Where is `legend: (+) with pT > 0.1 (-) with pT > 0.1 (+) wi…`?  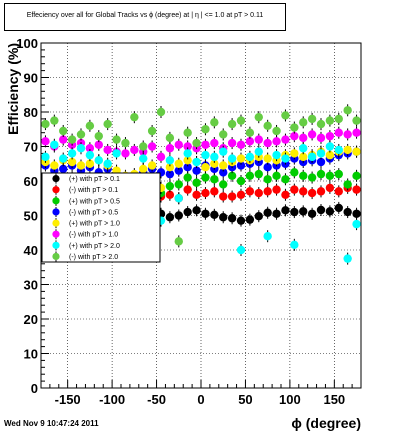 legend: (+) with pT > 0.1 (-) with pT > 0.1 (+) wi… is located at coordinates (101, 217).